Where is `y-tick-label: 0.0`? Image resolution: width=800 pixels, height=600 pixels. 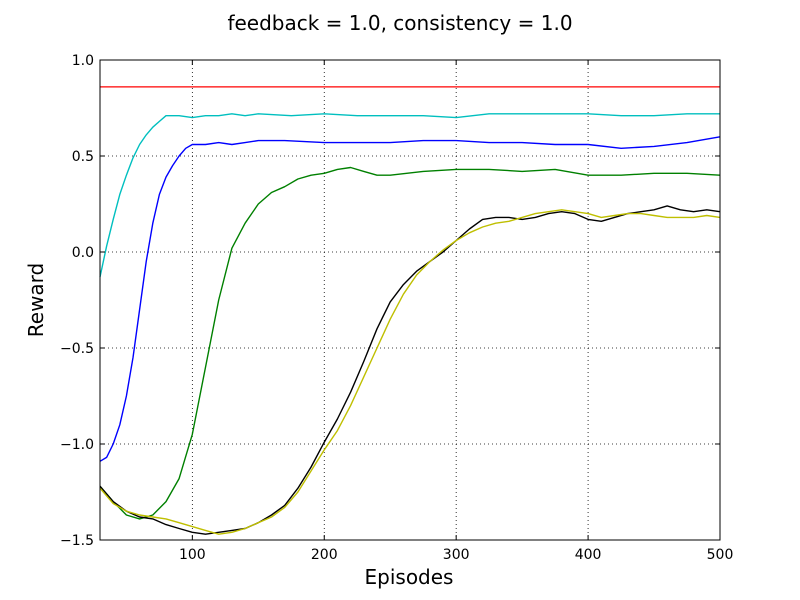
y-tick-label: 0.0 is located at coordinates (83, 253).